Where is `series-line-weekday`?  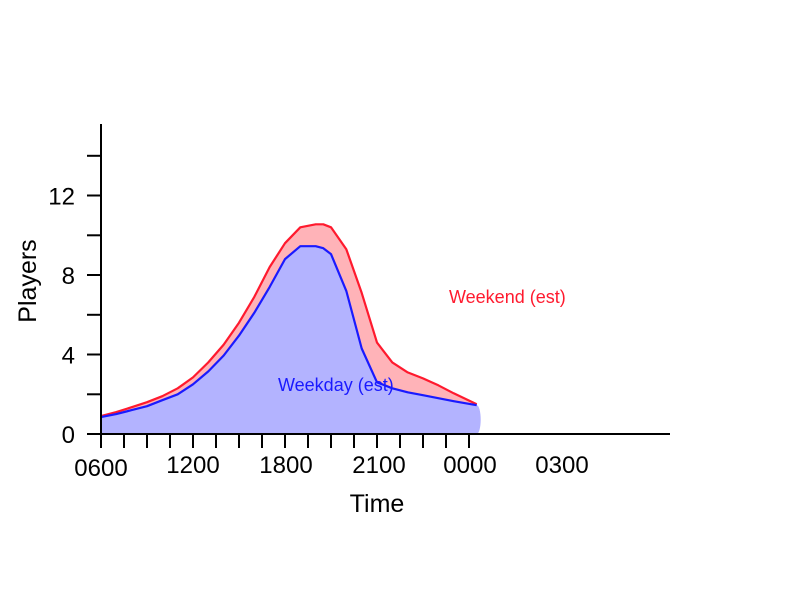
series-line-weekday is located at coordinates (288, 332).